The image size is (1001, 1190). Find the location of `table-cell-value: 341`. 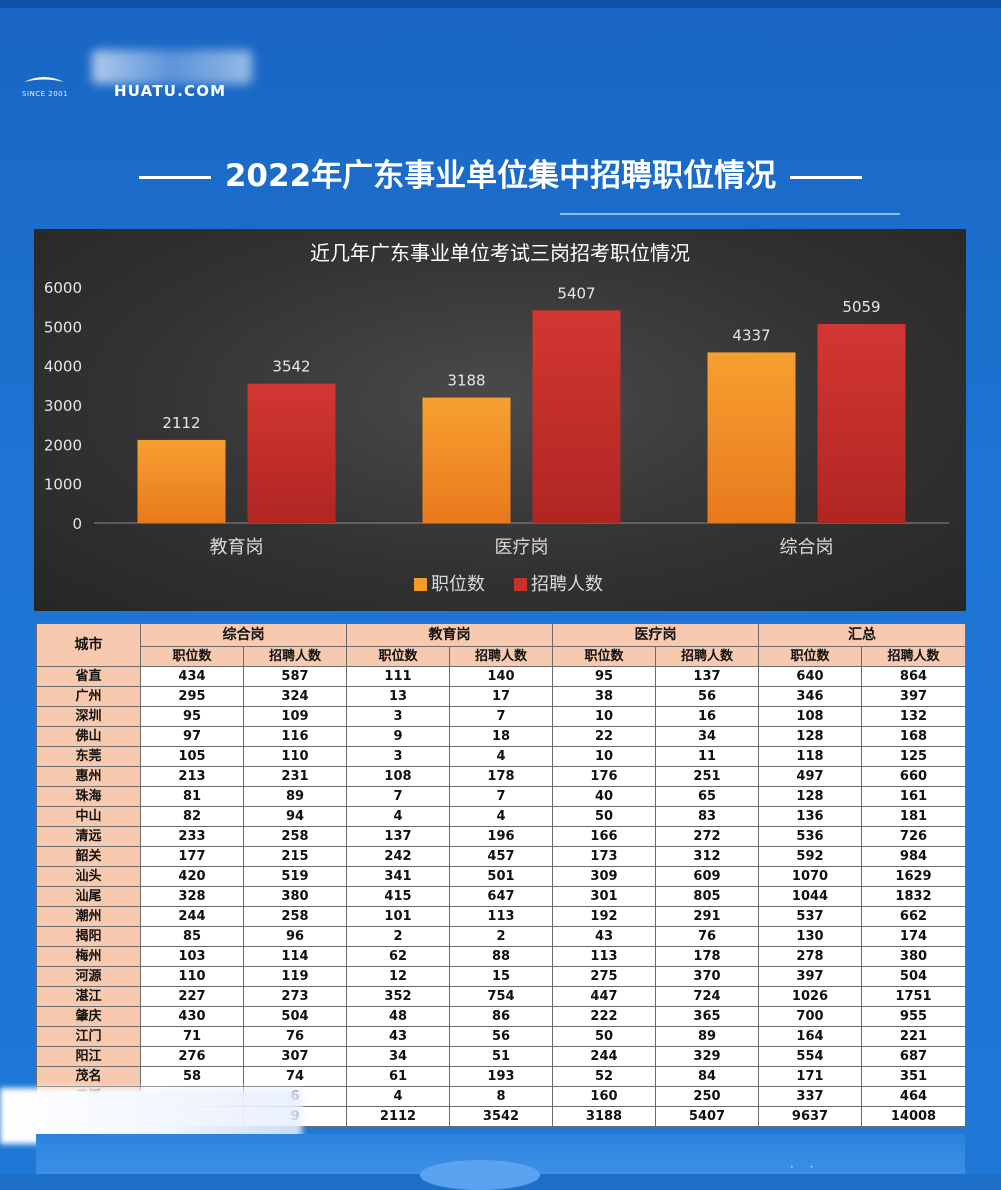

table-cell-value: 341 is located at coordinates (398, 876).